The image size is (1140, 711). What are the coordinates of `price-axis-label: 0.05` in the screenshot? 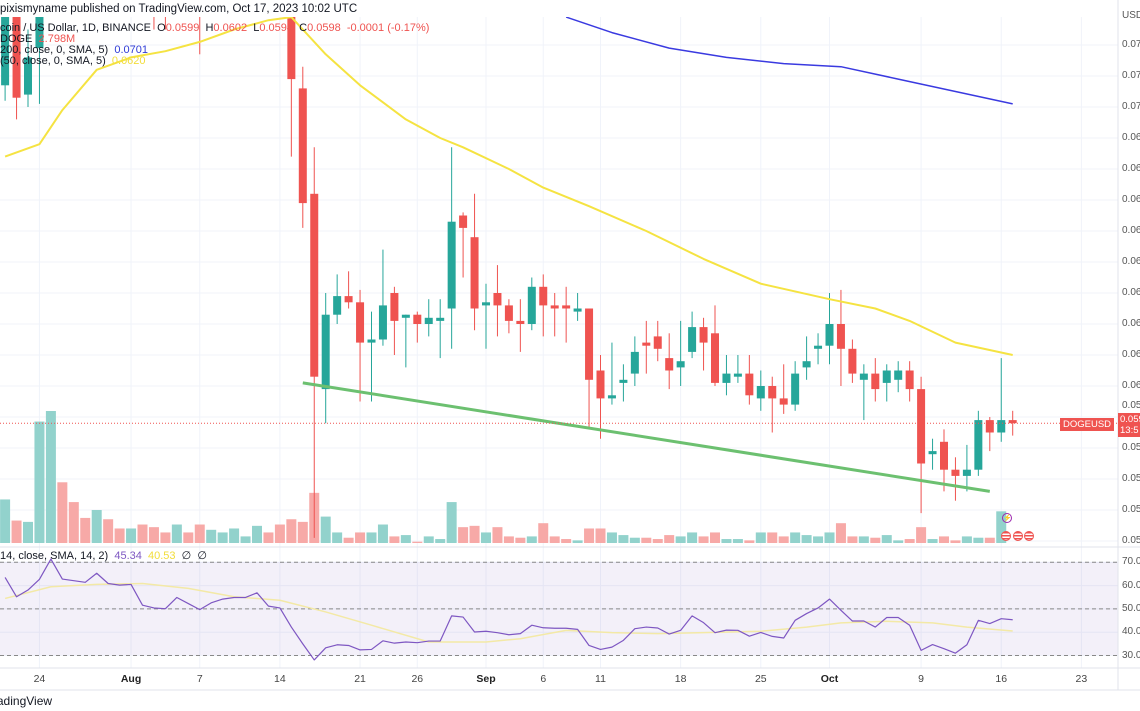 It's located at (1131, 540).